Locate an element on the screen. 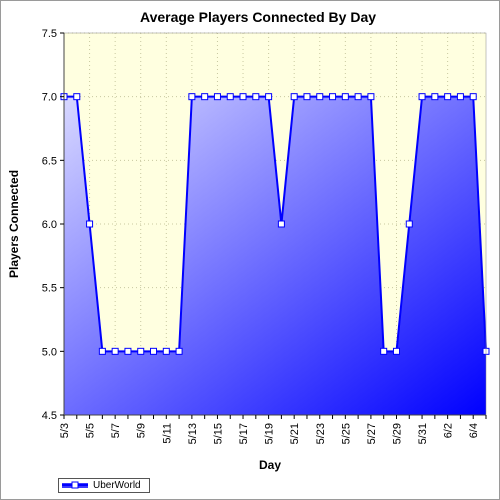  x-tick-label-5-19: 5/19 is located at coordinates (270, 433).